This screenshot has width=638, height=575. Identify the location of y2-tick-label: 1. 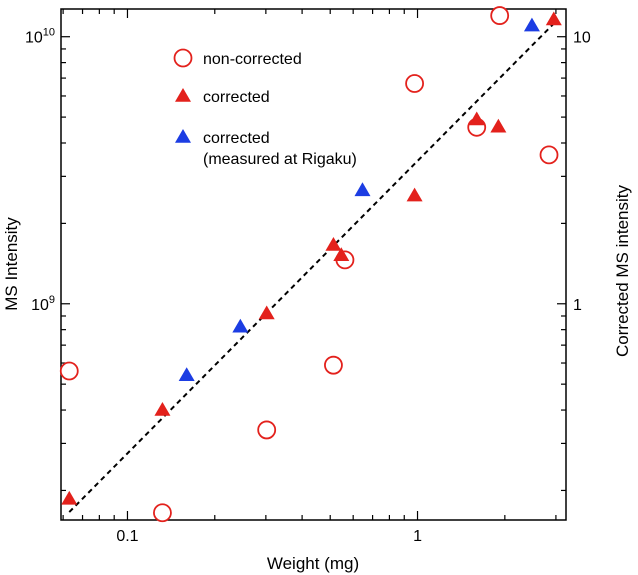
(577, 305).